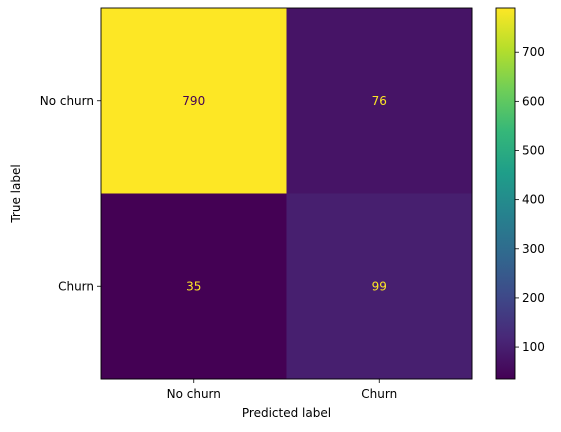  I want to click on x-tick-label: No churn, so click(194, 394).